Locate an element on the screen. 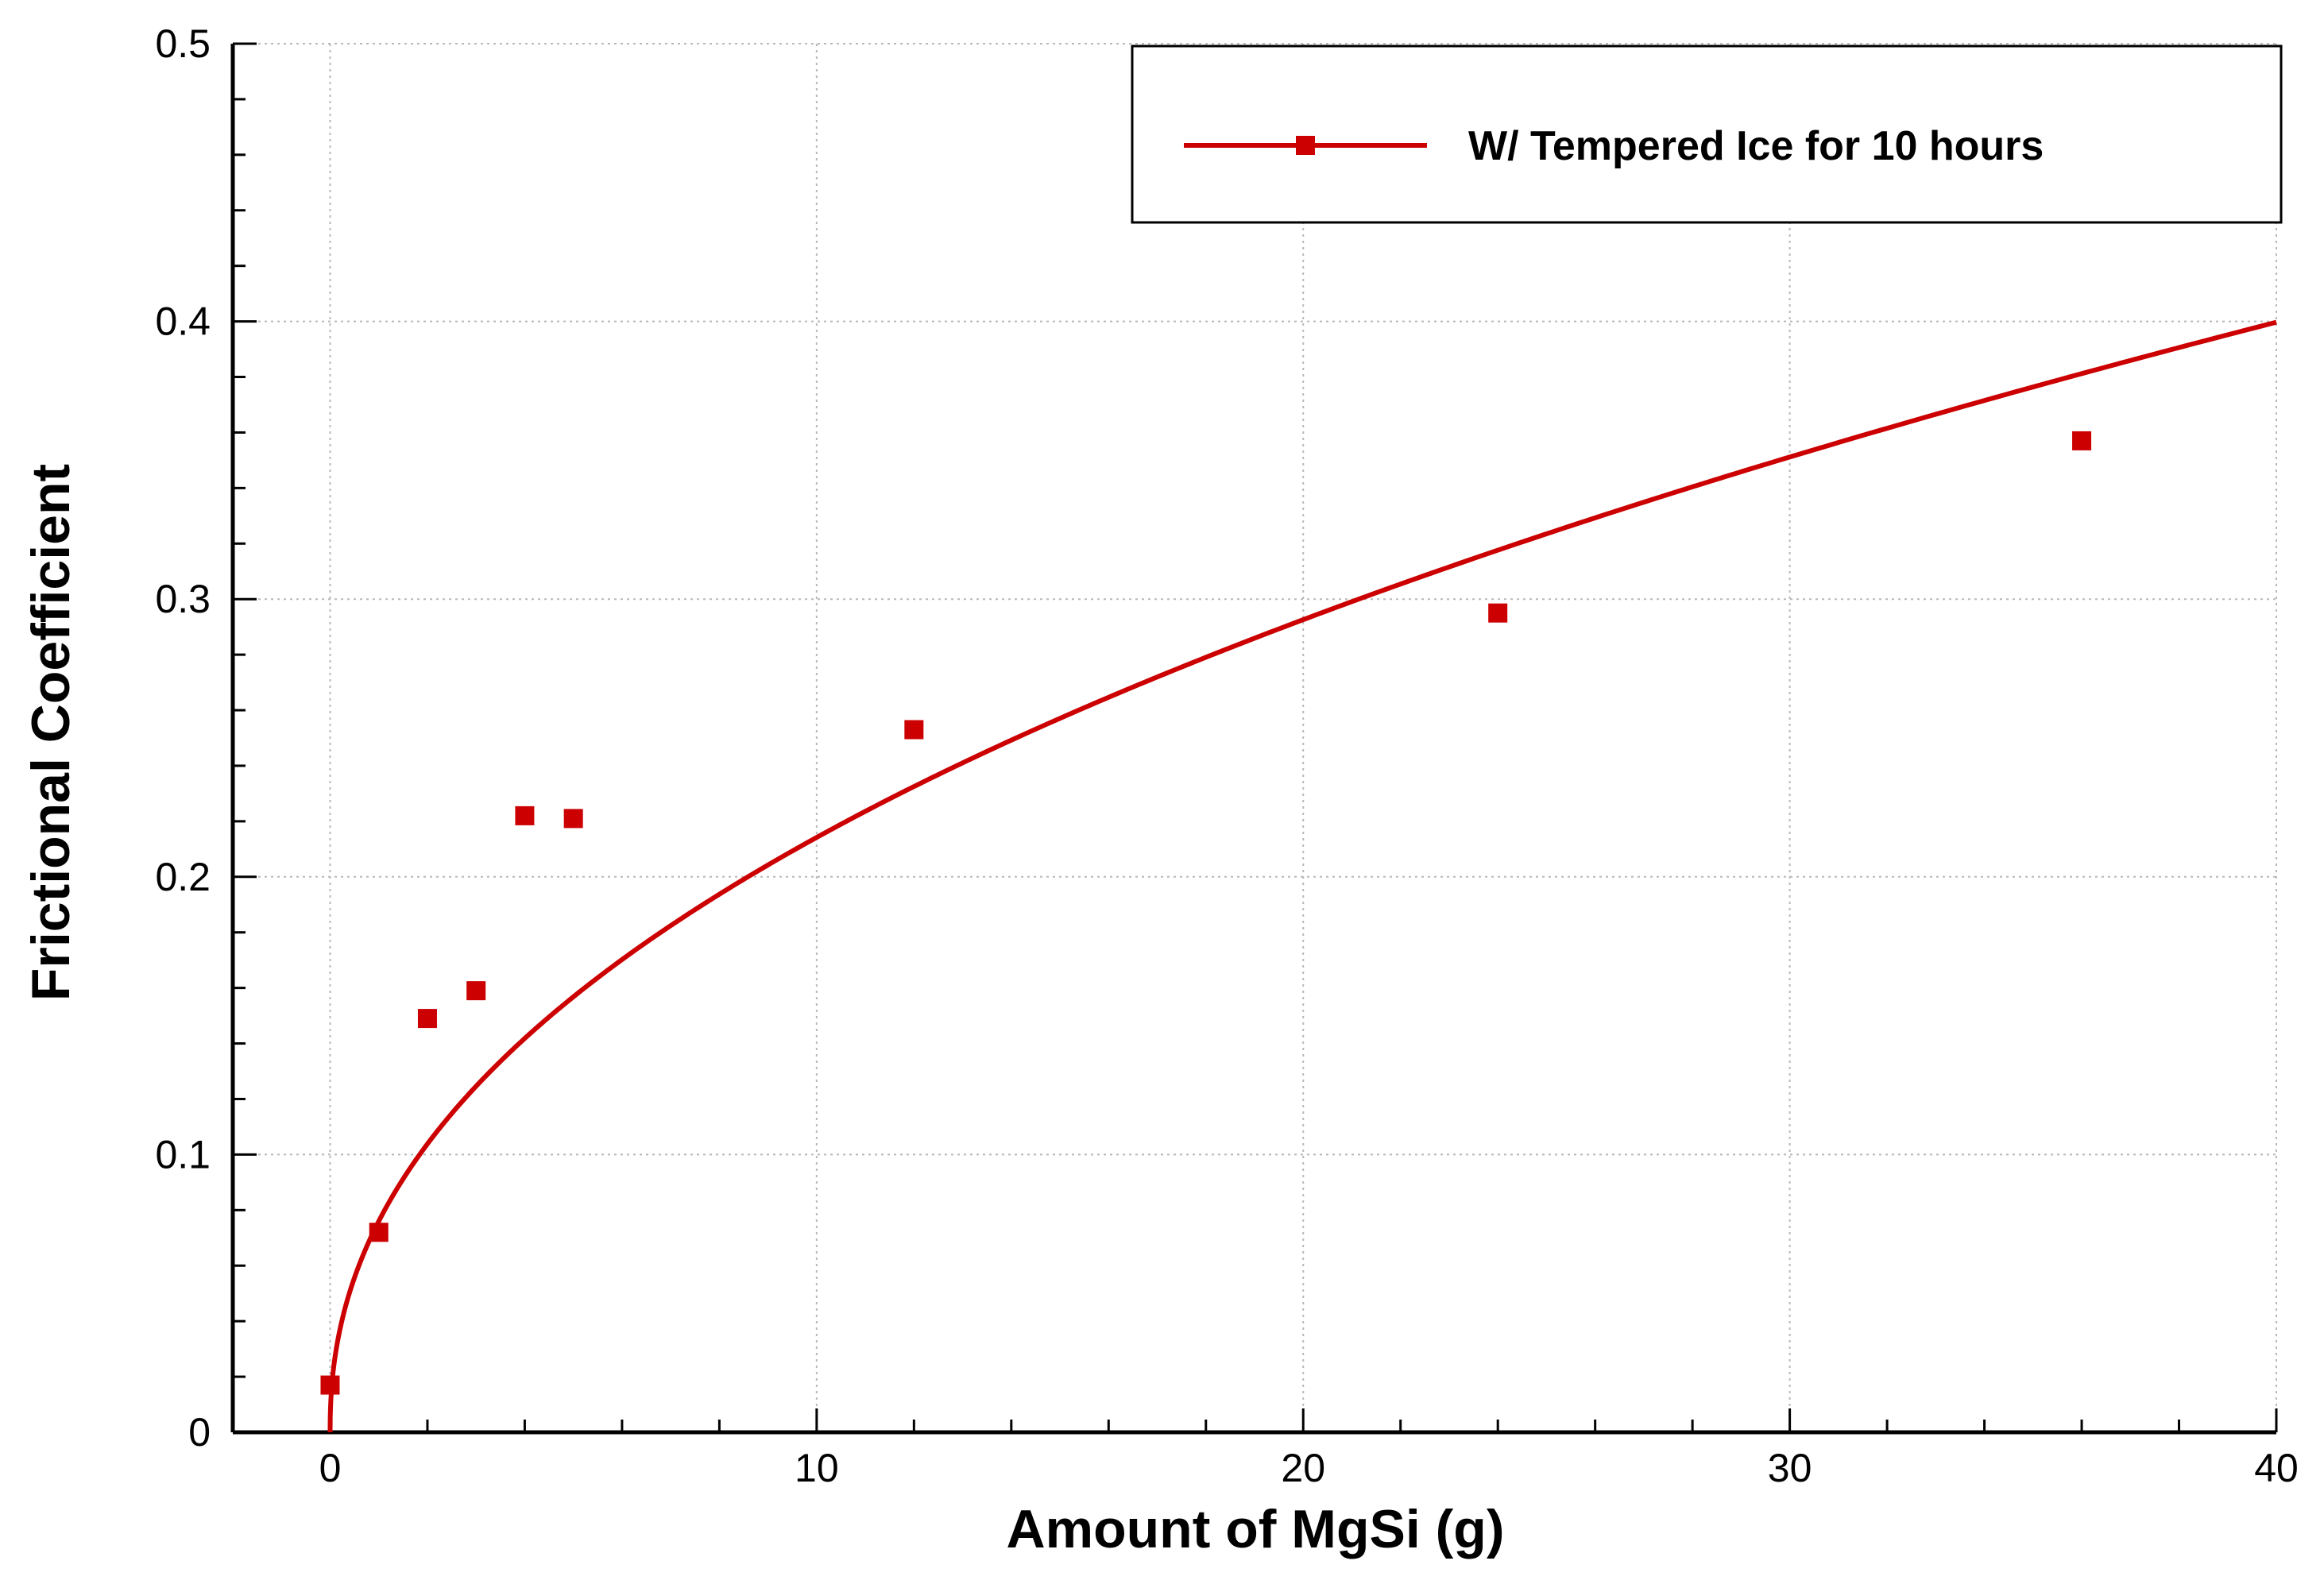  x-axis-title: Amount of MgSi (g) is located at coordinates (1256, 1529).